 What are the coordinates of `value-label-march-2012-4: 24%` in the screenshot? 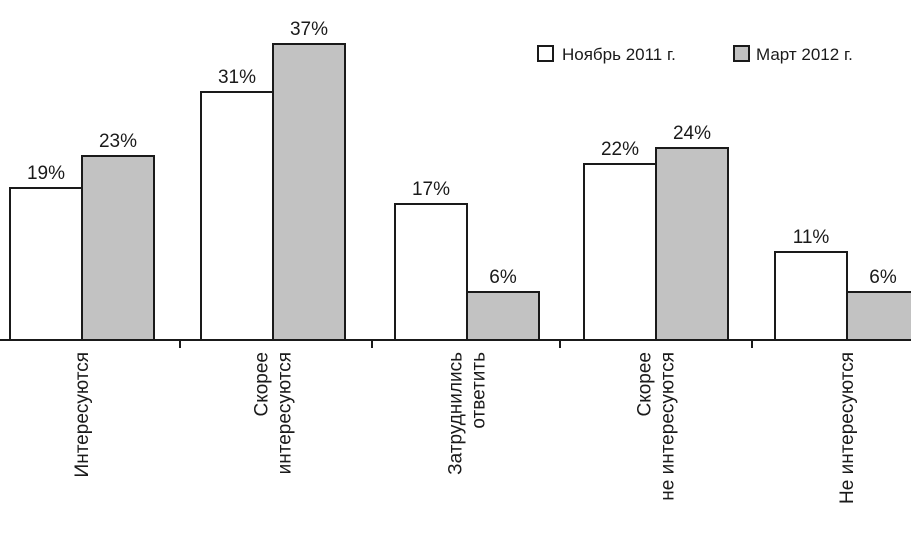 It's located at (692, 133).